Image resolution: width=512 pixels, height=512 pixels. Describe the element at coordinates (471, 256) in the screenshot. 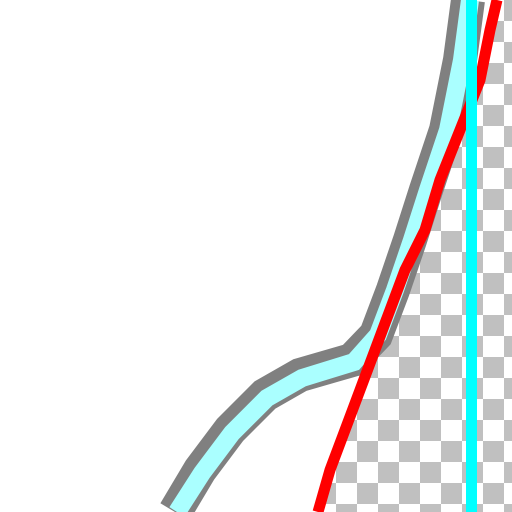

I see `guide-line` at that location.